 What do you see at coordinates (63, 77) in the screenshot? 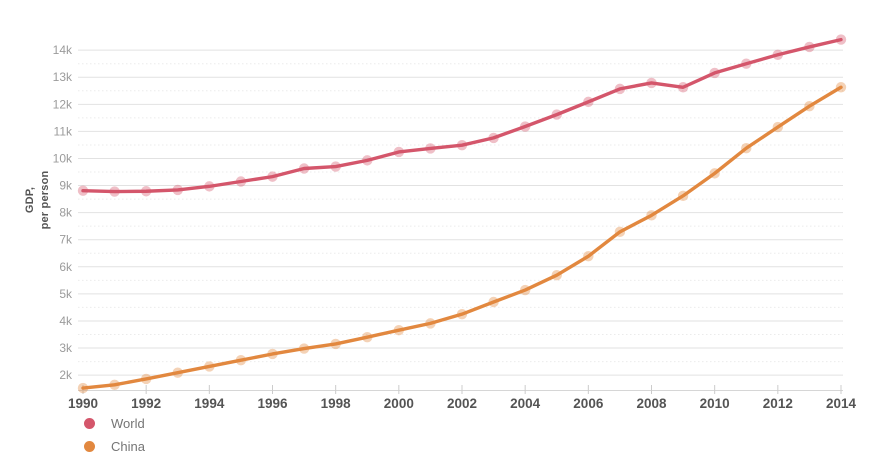
I see `y-tick-label: 13k` at bounding box center [63, 77].